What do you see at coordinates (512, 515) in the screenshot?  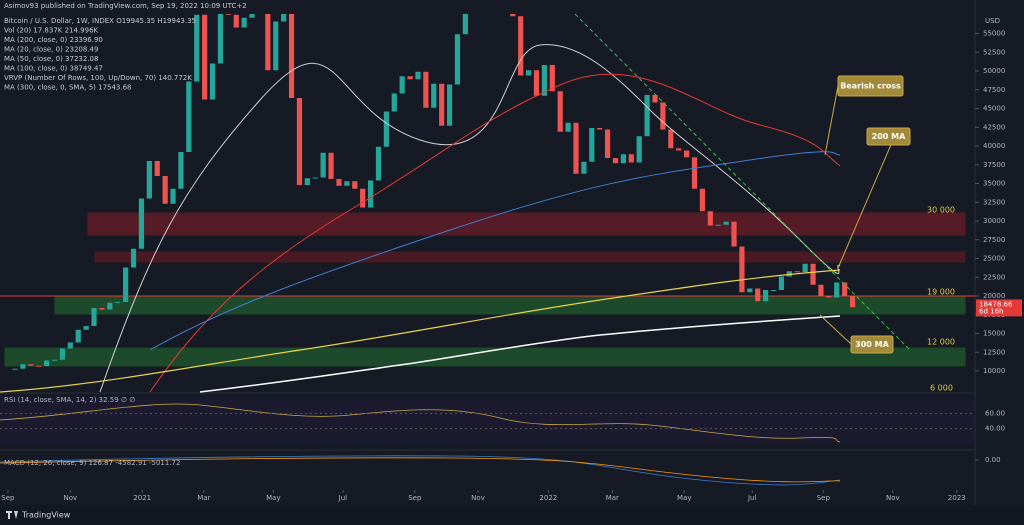 I see `footer-bar` at bounding box center [512, 515].